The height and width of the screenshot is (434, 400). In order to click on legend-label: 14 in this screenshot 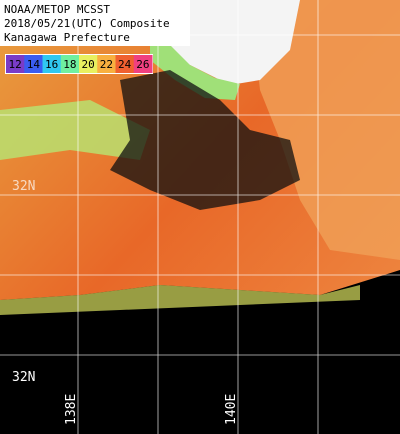, I will do `click(34, 64)`.